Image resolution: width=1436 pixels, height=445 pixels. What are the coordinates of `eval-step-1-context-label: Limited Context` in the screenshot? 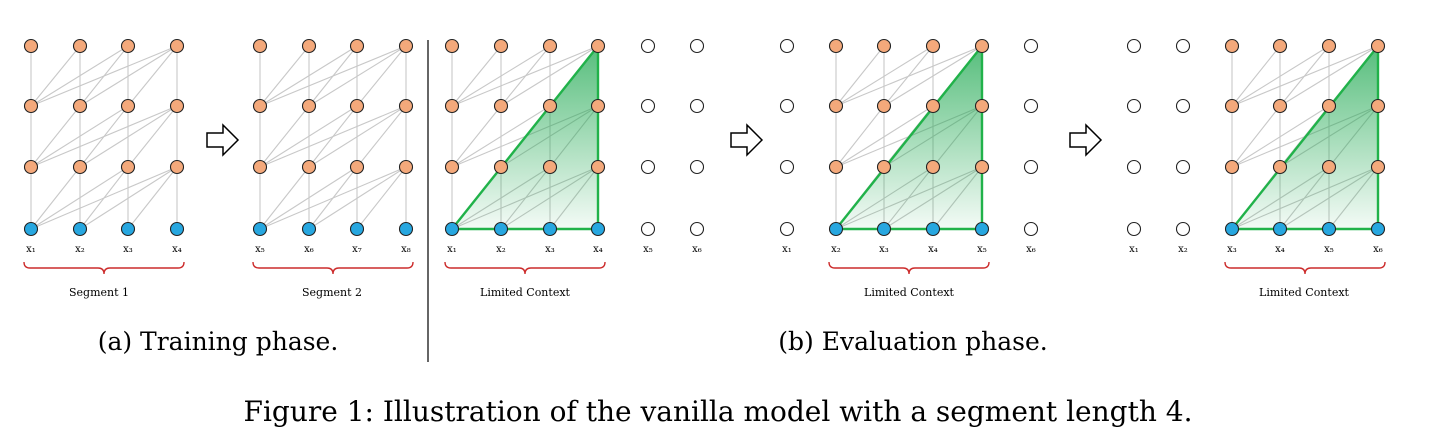 It's located at (525, 292).